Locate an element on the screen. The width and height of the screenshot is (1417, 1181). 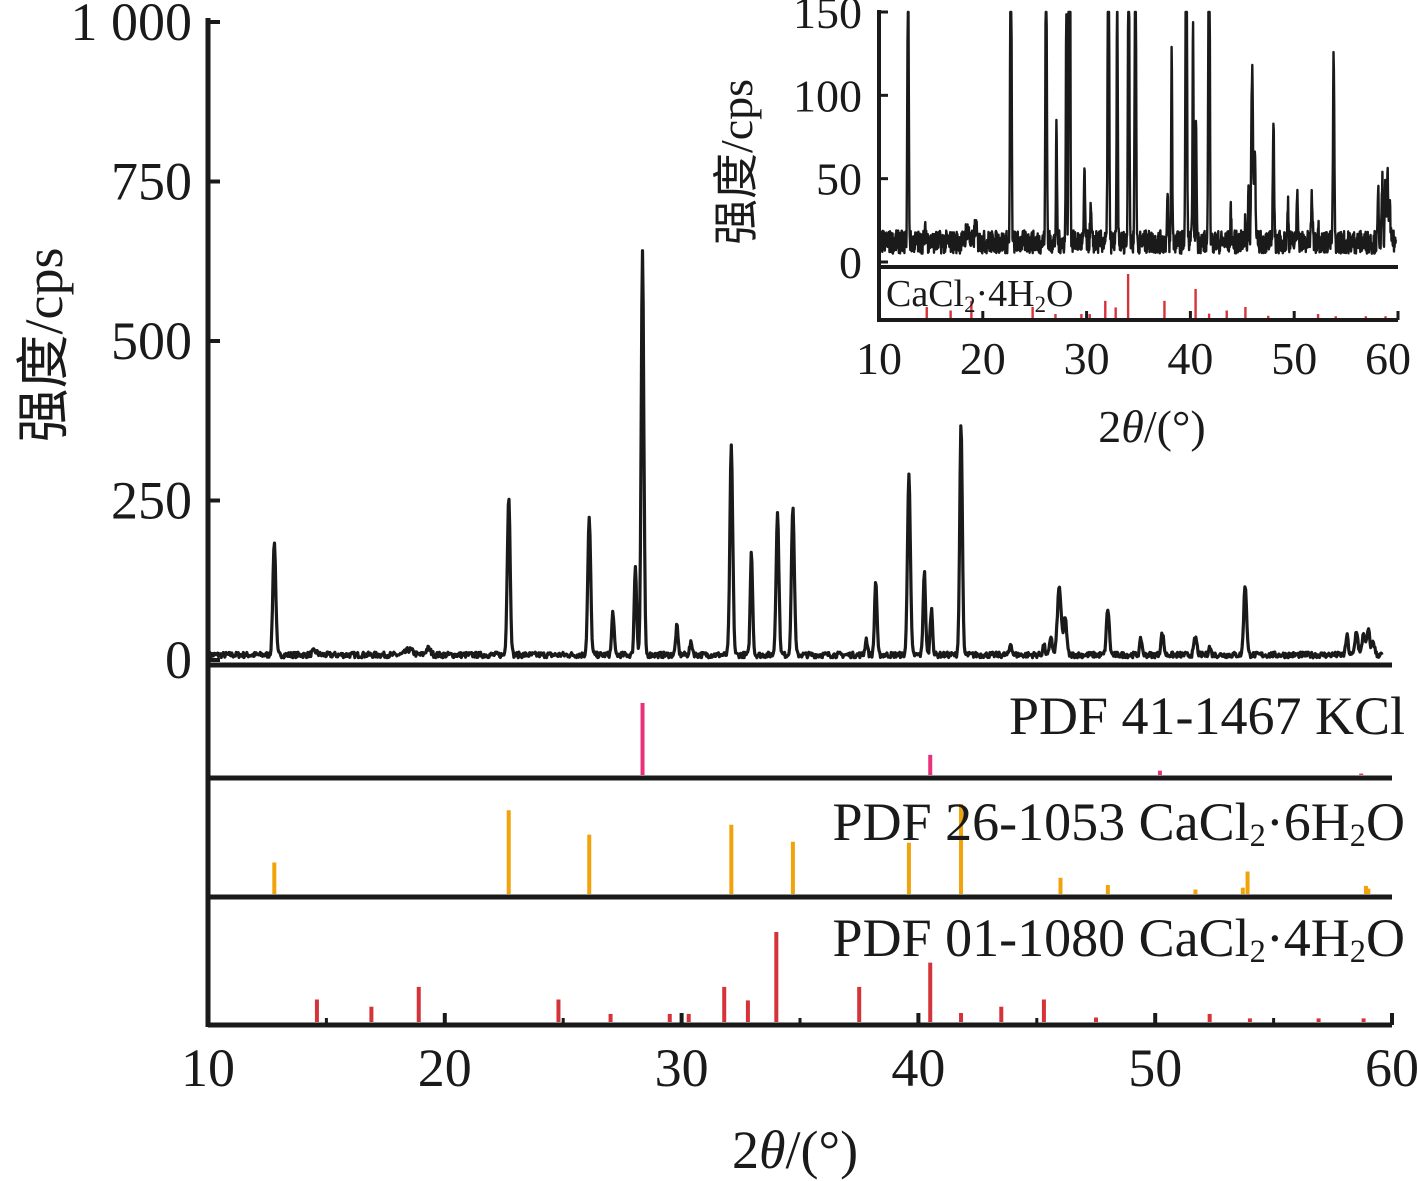
y-tick-label: 250 is located at coordinates (151, 501).